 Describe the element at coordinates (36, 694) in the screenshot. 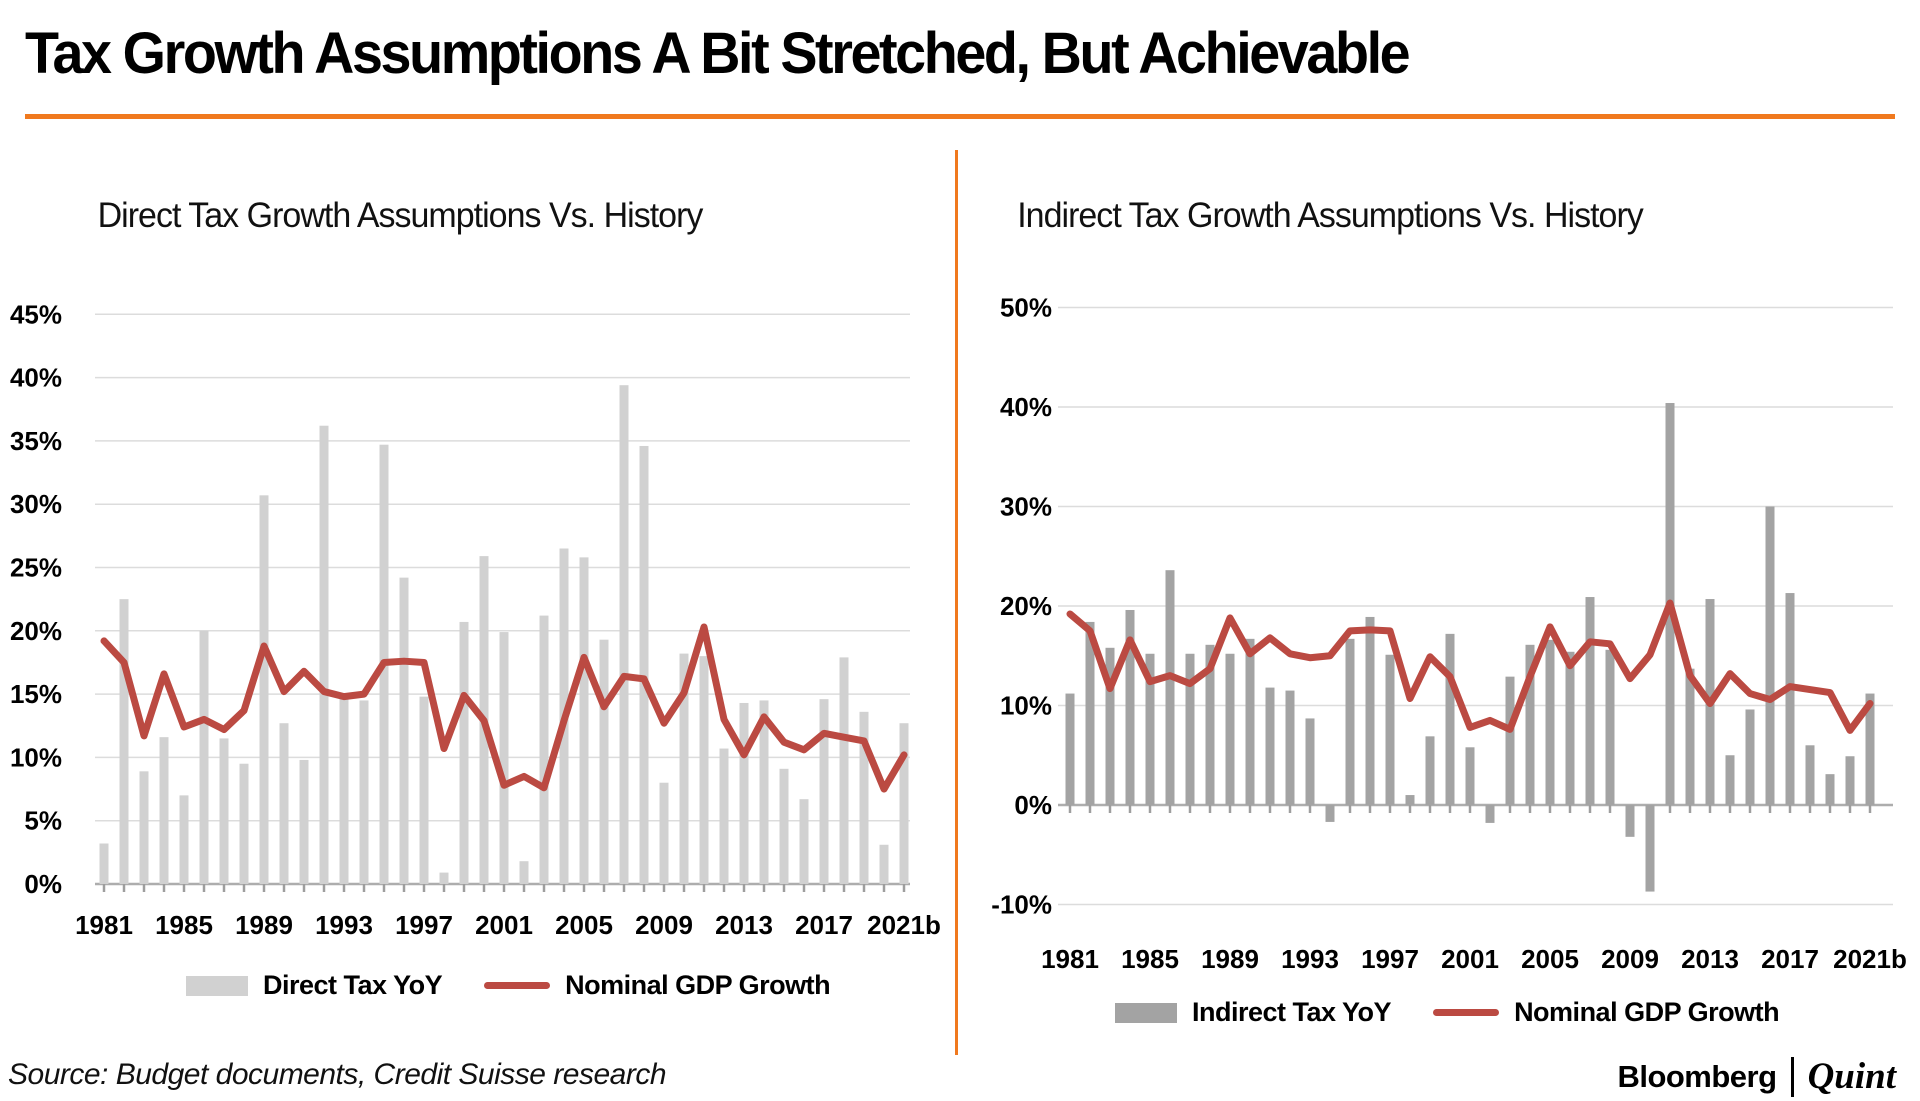

I see `direct-y-axis-label: 15%` at that location.